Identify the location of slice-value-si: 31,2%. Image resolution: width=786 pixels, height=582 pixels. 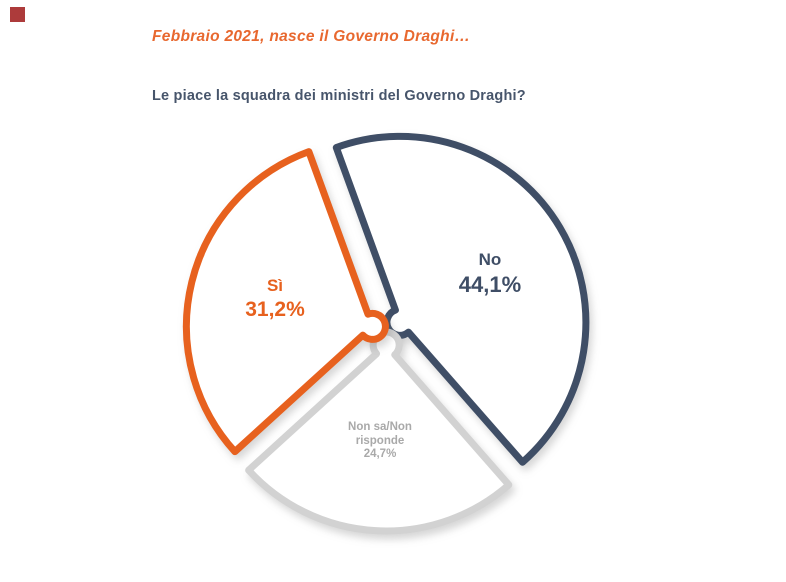
(275, 309).